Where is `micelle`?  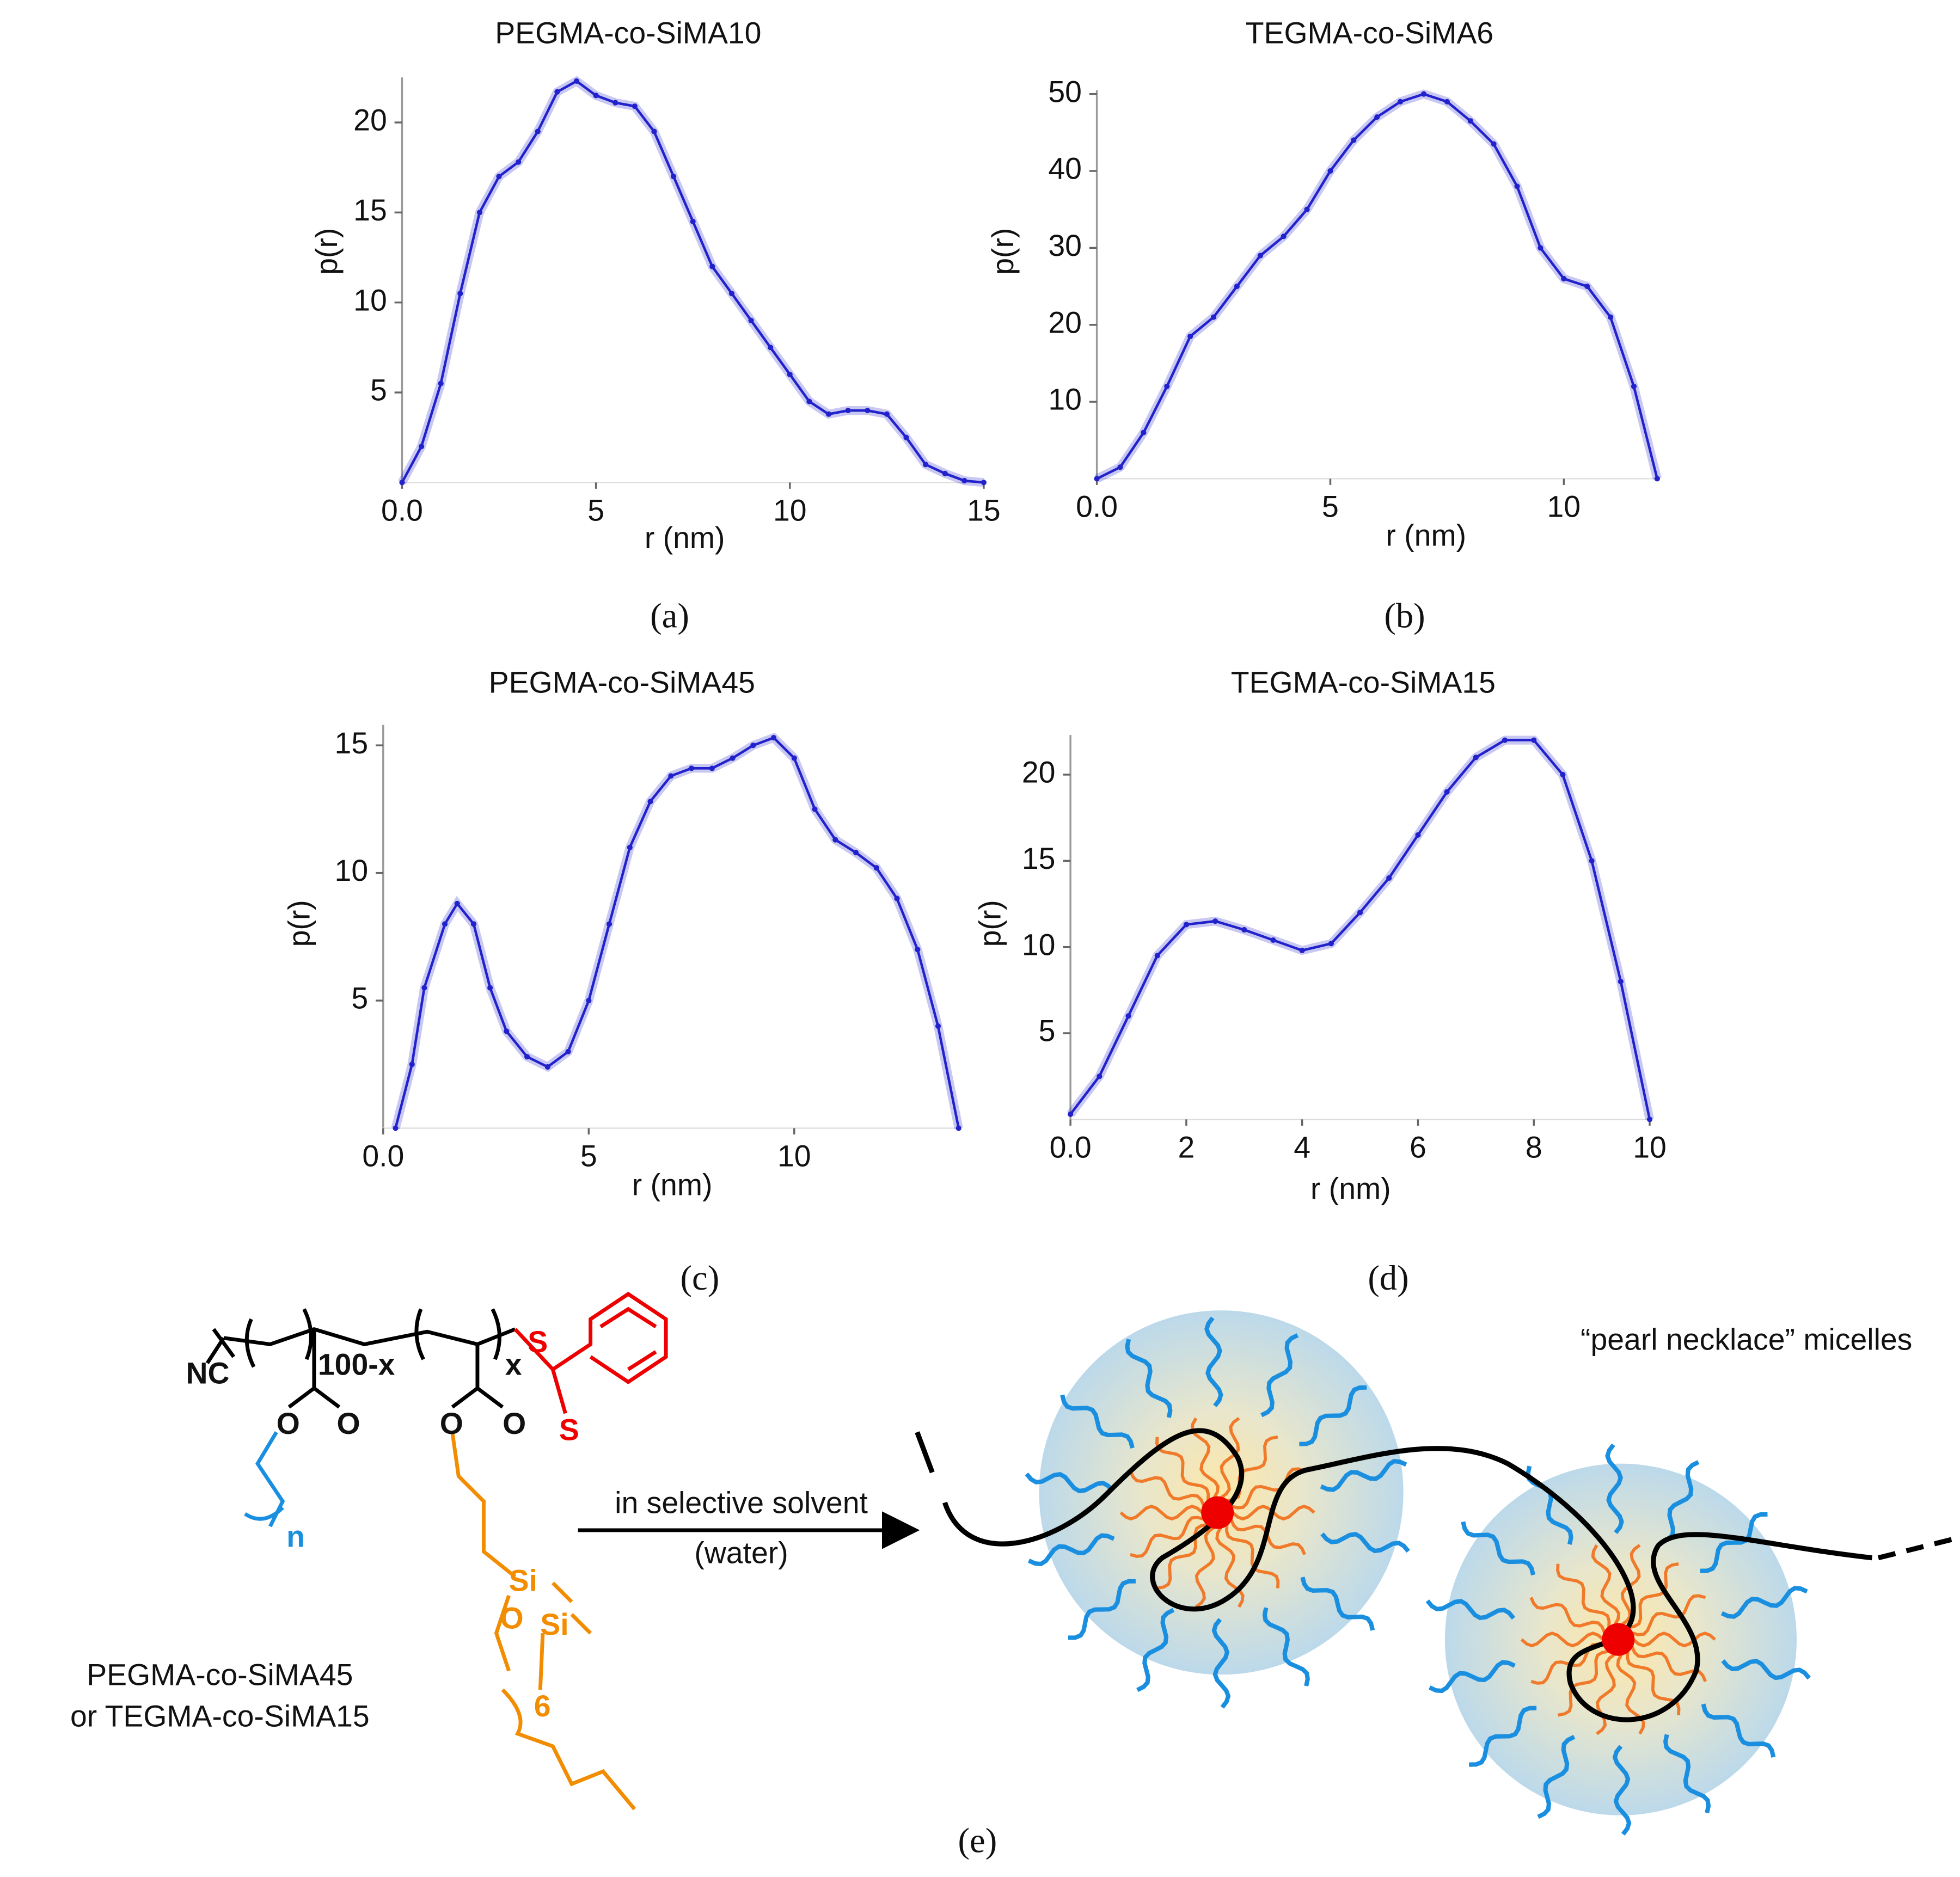 micelle is located at coordinates (1221, 1492).